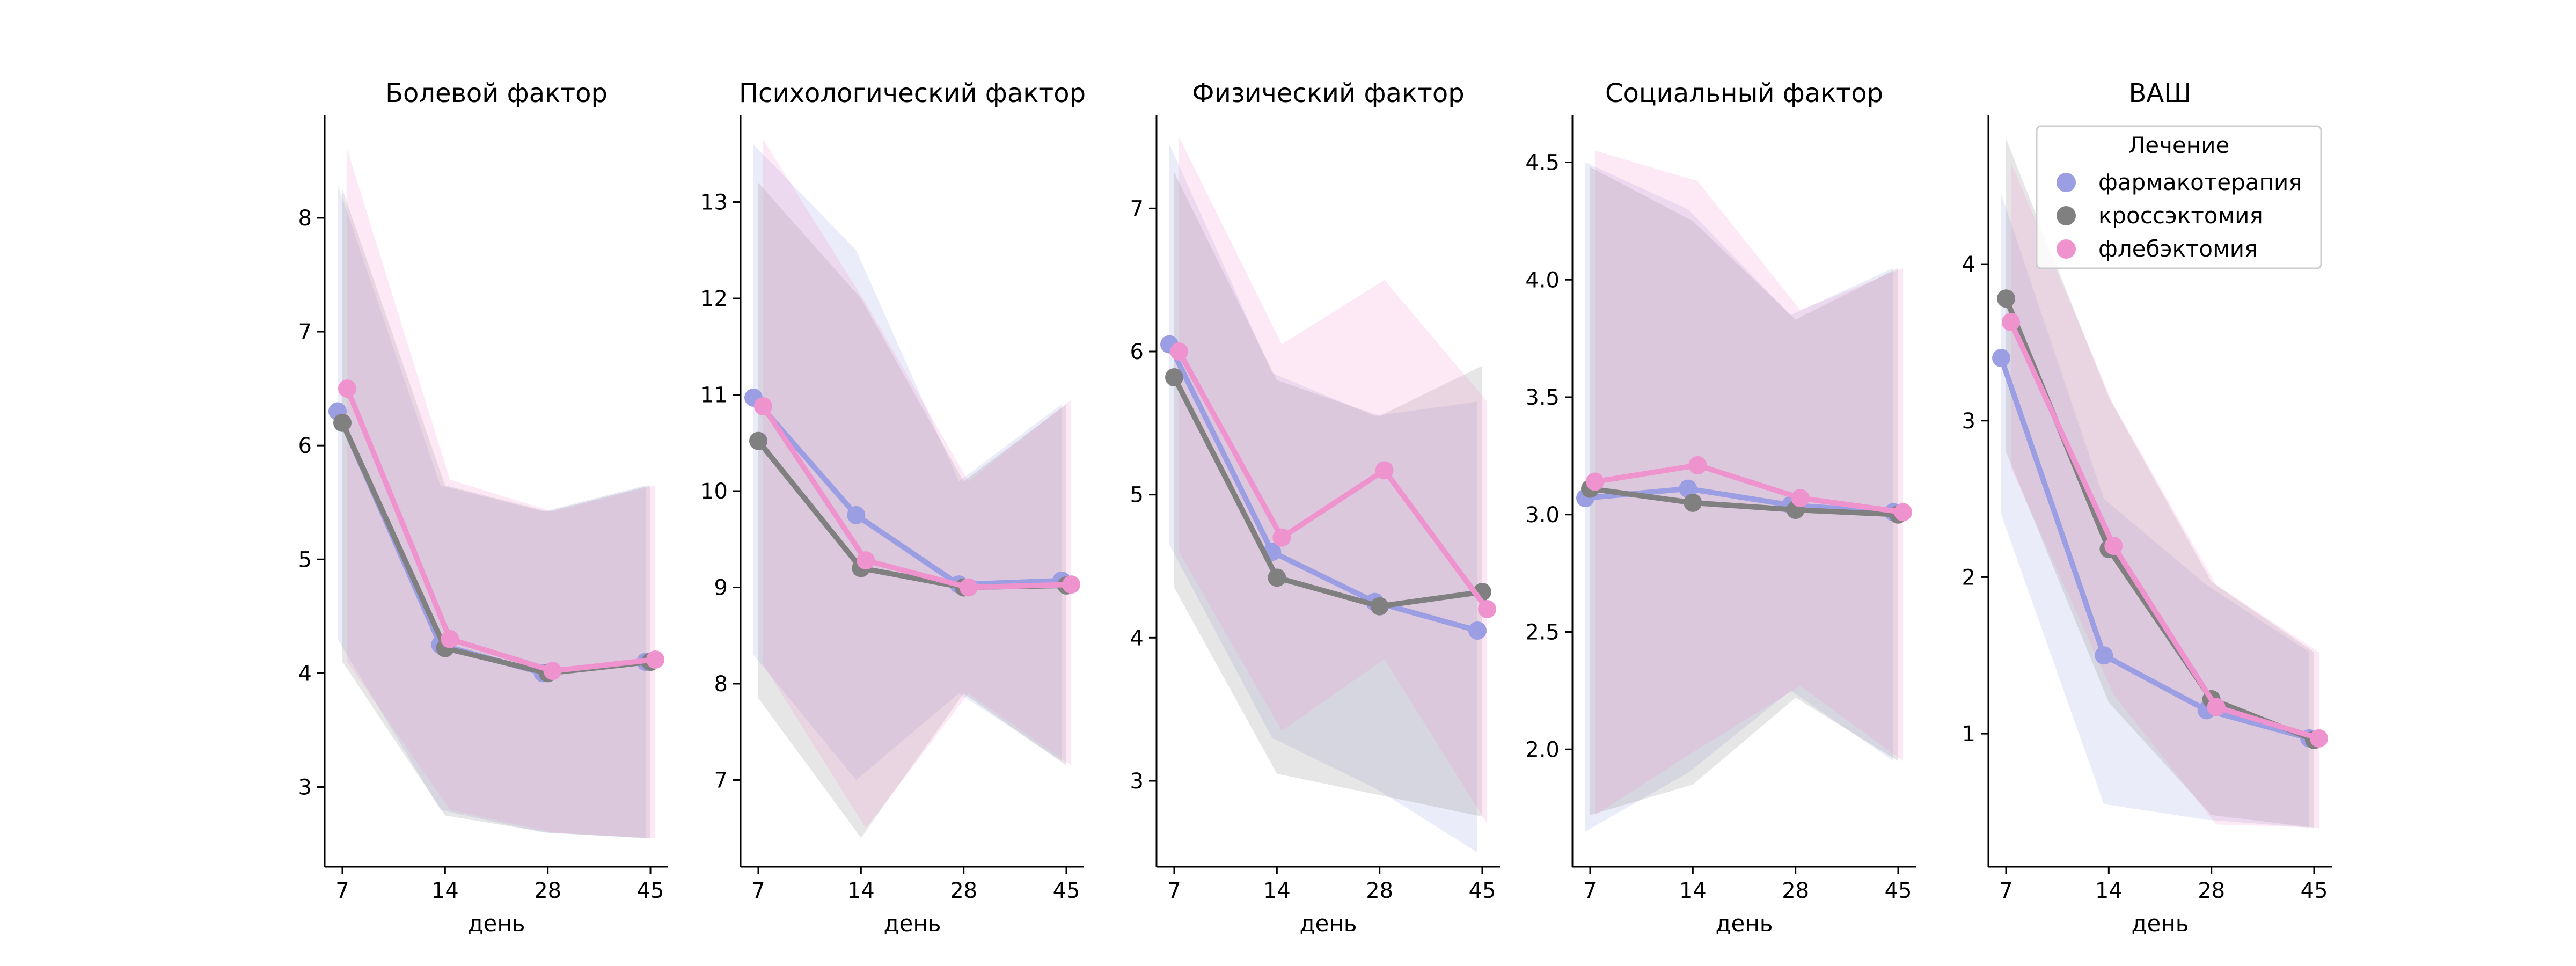 The width and height of the screenshot is (2576, 966). Describe the element at coordinates (1542, 632) in the screenshot. I see `y-tick-label: 2.5` at that location.